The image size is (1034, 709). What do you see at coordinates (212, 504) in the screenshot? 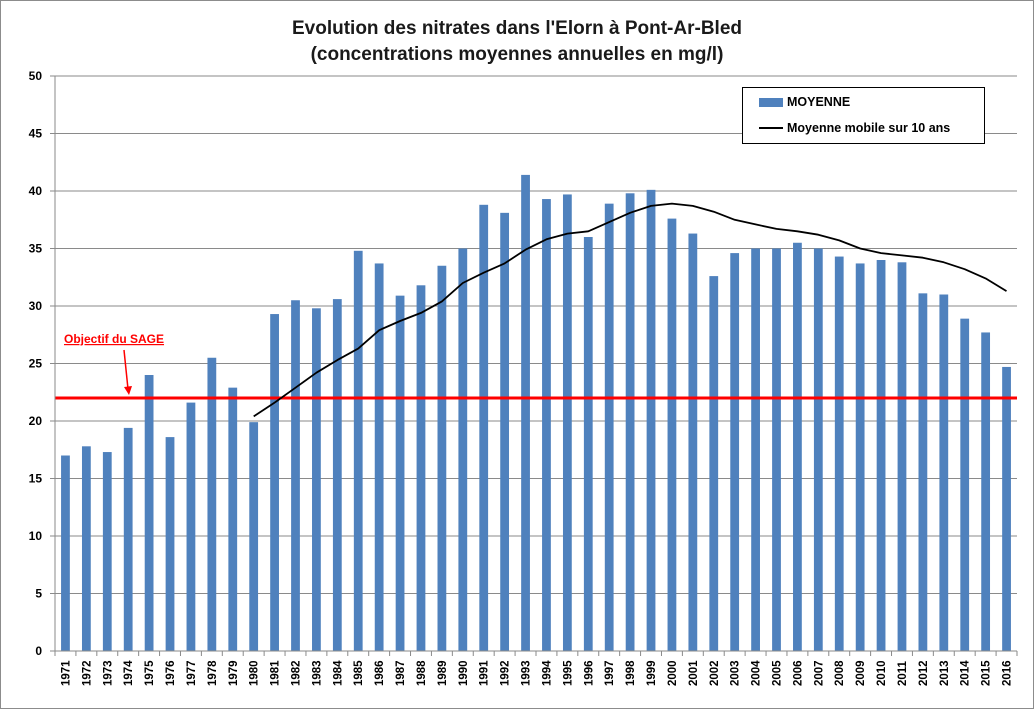
I see `bar-1978` at bounding box center [212, 504].